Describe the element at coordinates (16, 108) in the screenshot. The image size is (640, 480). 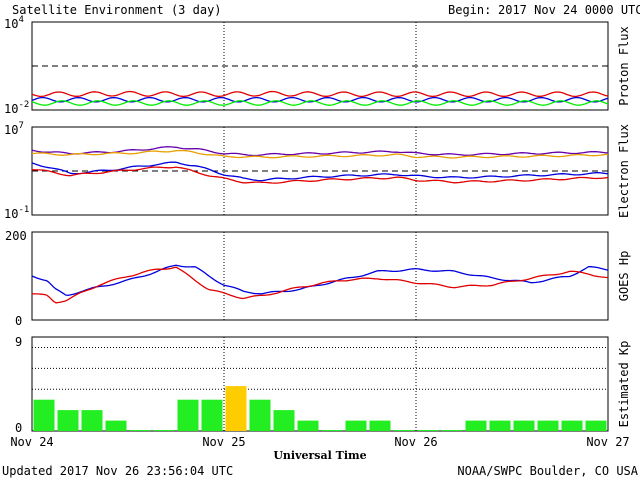
I see `proton-ytick-bottom: 10-2` at that location.